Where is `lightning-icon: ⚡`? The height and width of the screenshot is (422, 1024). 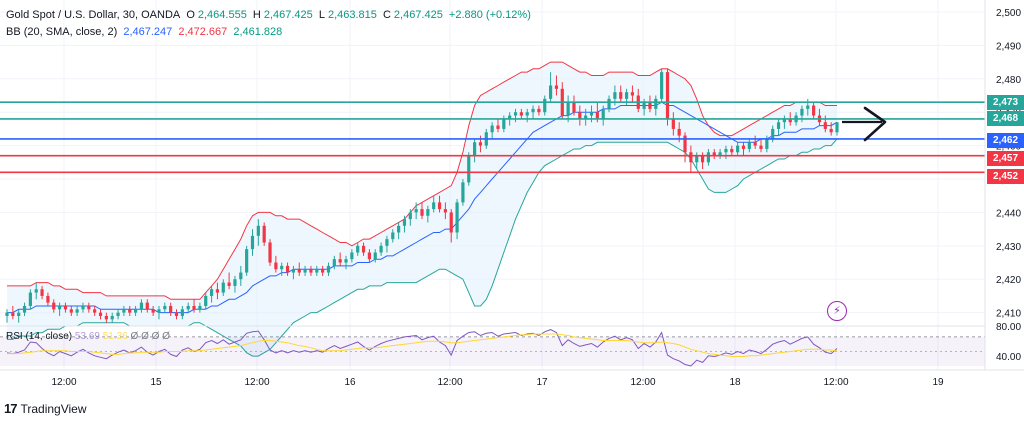
lightning-icon: ⚡ is located at coordinates (837, 311).